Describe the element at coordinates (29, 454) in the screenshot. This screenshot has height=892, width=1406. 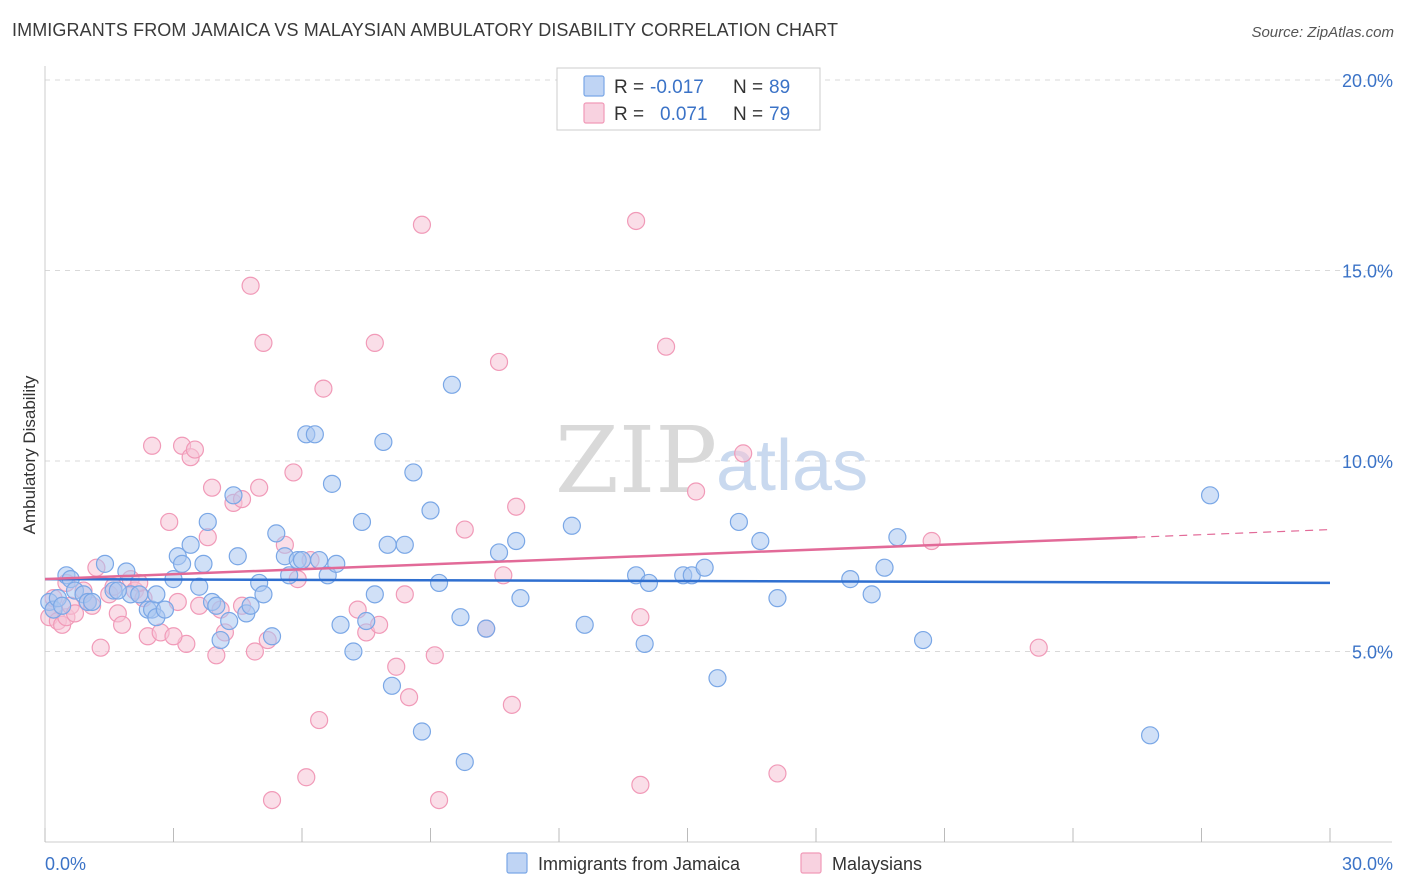
I see `y-axis-title: Ambulatory Disability` at that location.